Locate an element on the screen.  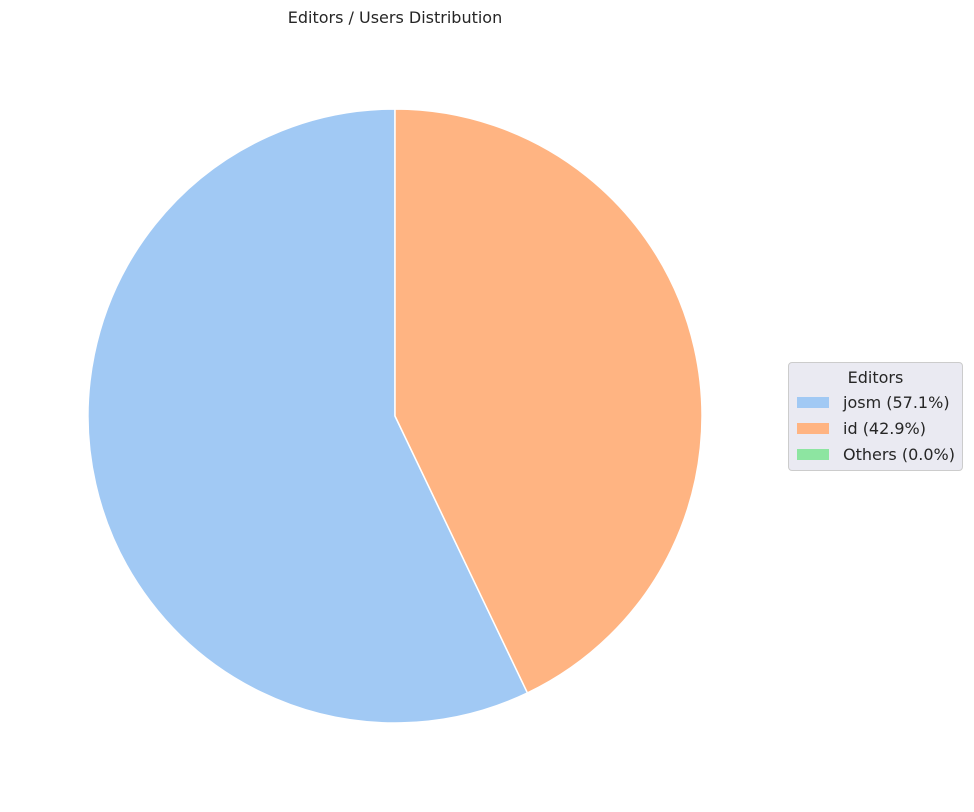
legend-item-others: Others (0.0%) is located at coordinates (876, 454).